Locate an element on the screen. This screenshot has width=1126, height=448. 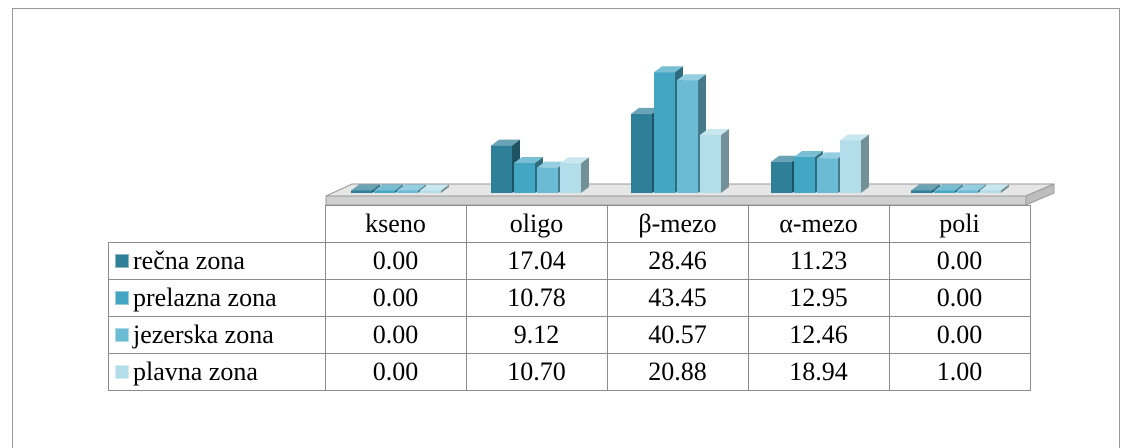
table-cell: 10.70 is located at coordinates (536, 372).